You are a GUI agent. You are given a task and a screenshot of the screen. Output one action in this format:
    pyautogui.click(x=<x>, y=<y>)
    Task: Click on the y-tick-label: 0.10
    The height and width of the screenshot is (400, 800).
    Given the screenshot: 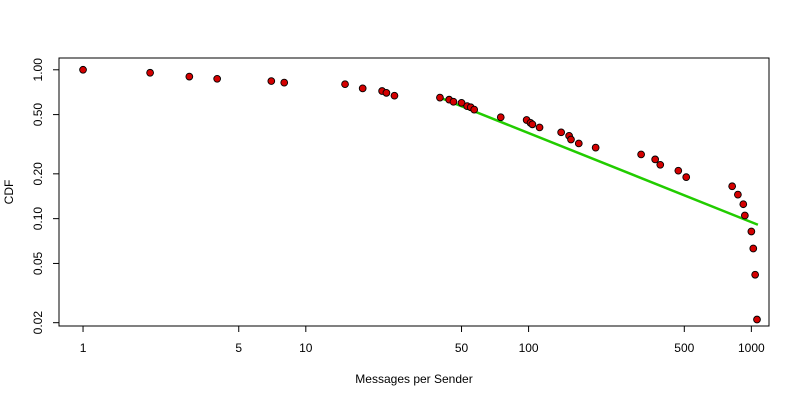 What is the action you would take?
    pyautogui.click(x=38, y=219)
    